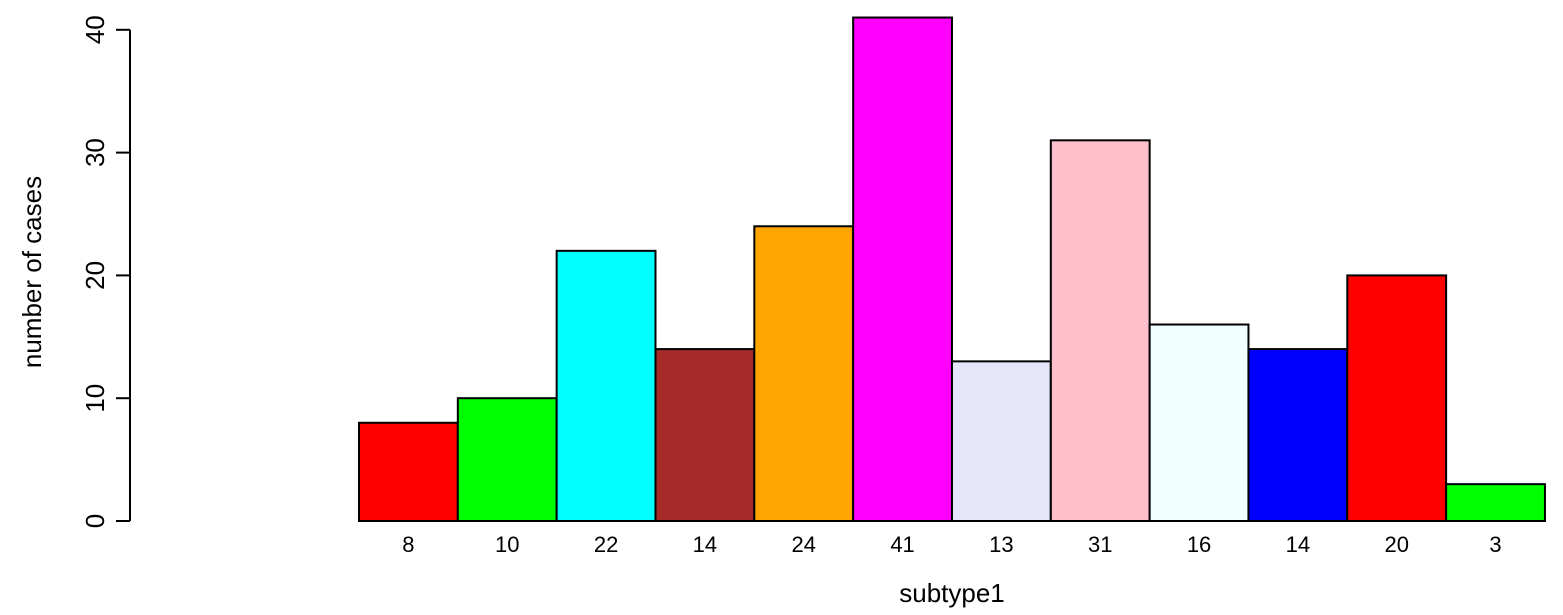  What do you see at coordinates (32, 272) in the screenshot?
I see `y-axis-title: number of cases` at bounding box center [32, 272].